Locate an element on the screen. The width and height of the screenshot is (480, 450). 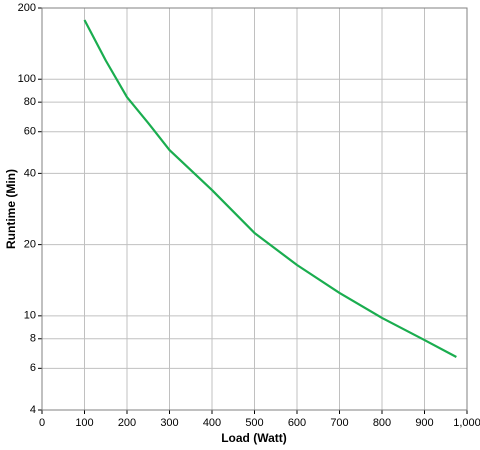
x-tick-label: 500 is located at coordinates (254, 423).